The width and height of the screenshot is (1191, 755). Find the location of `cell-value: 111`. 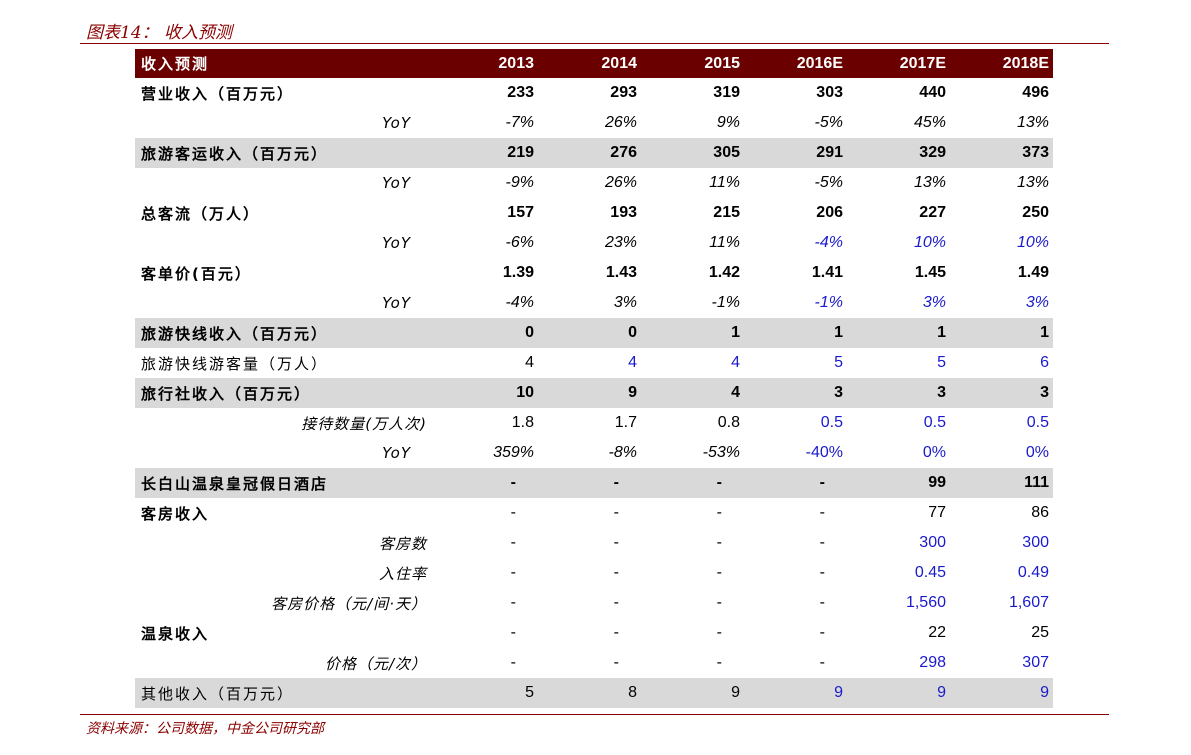

cell-value: 111 is located at coordinates (1001, 483).